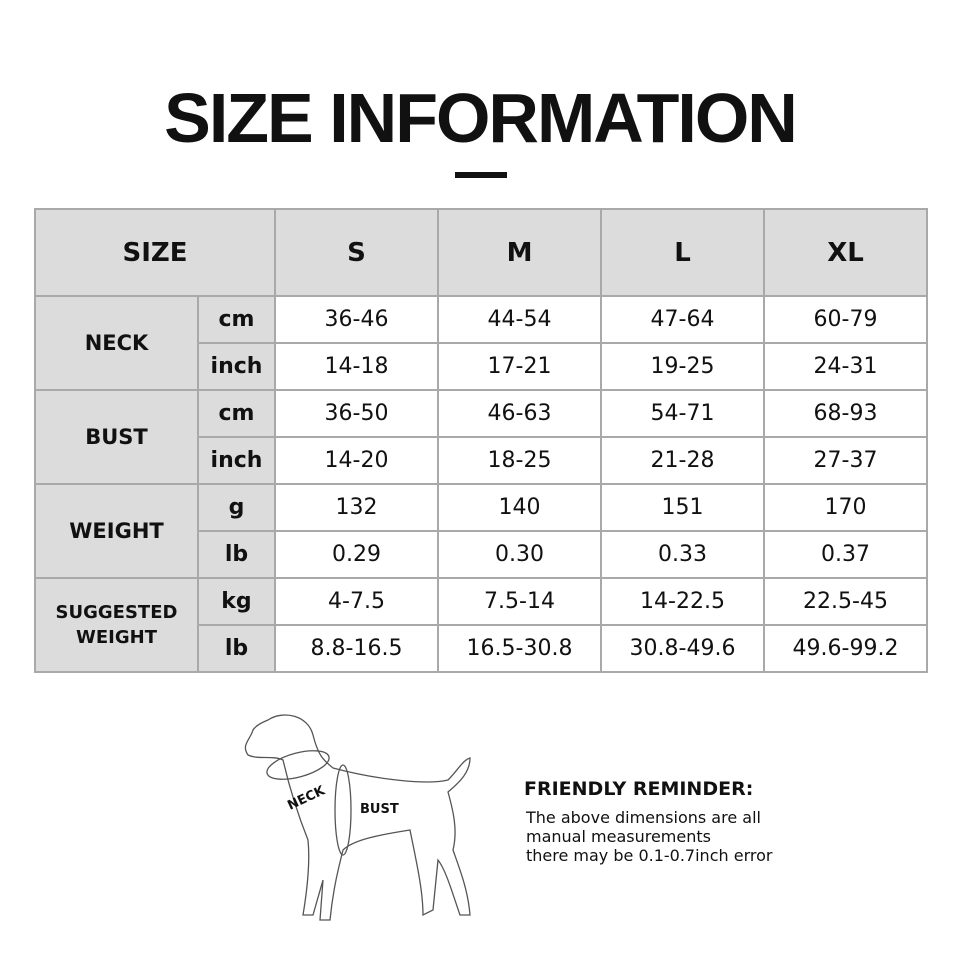  I want to click on value-cell: 14-22.5, so click(682, 601).